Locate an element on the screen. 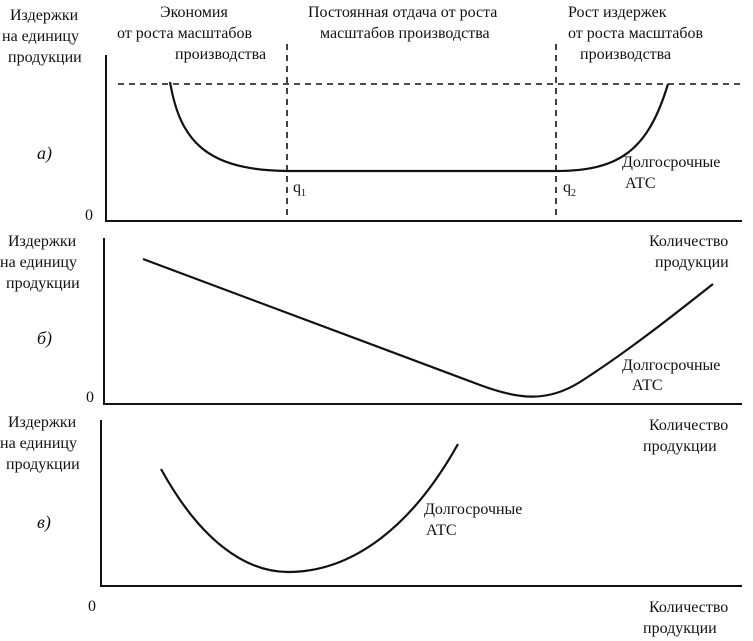 Image resolution: width=753 pixels, height=641 pixels. panel-c-ylabel-line1: Издержки is located at coordinates (42, 422).